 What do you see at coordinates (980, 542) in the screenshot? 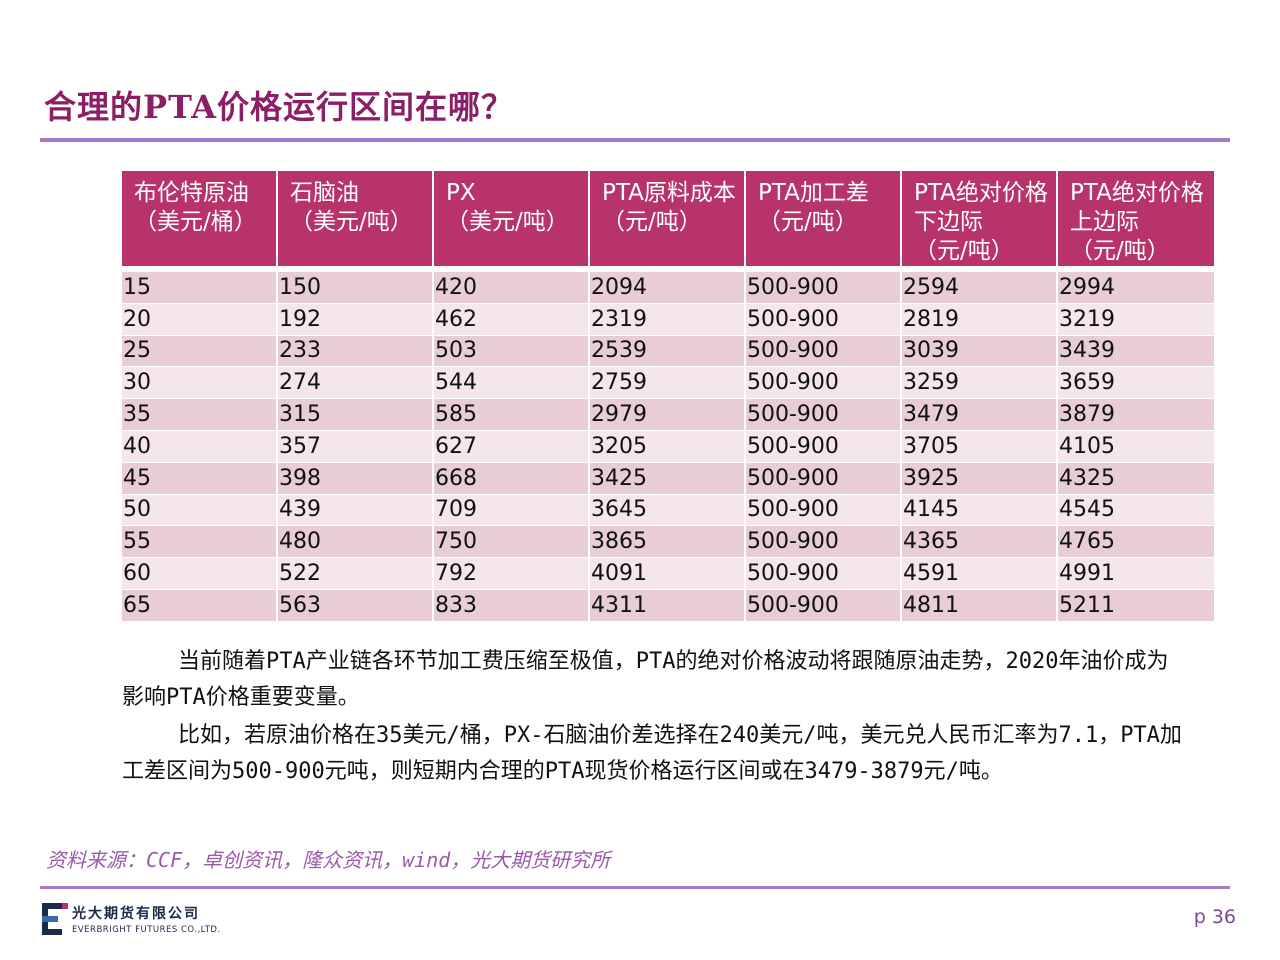
I see `cell-pta-lower: 4365` at bounding box center [980, 542].